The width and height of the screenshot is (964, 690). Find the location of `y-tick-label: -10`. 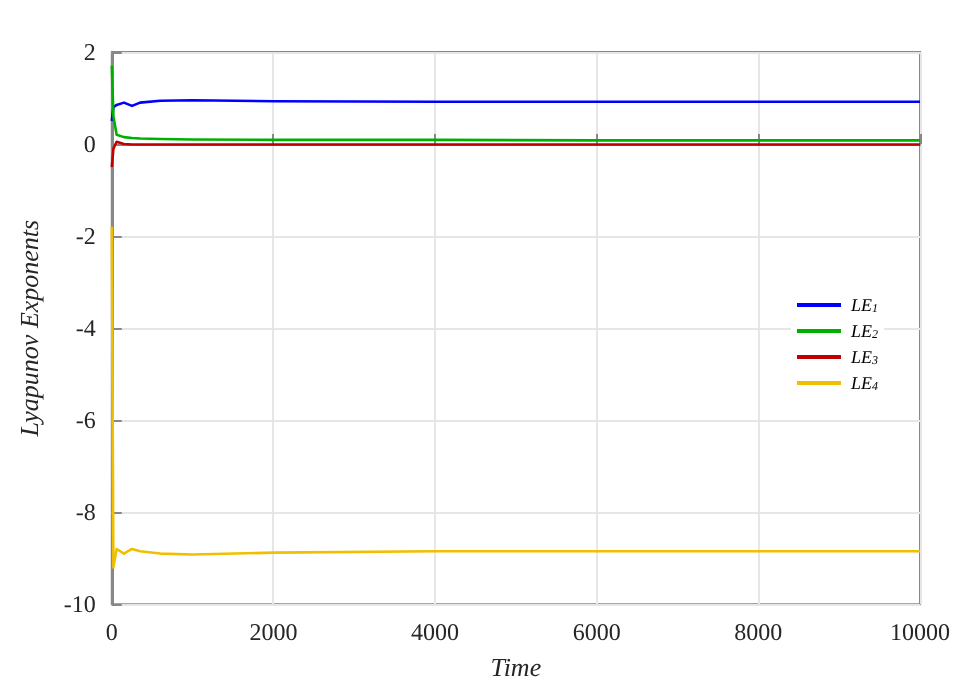

y-tick-label: -10 is located at coordinates (79, 604).